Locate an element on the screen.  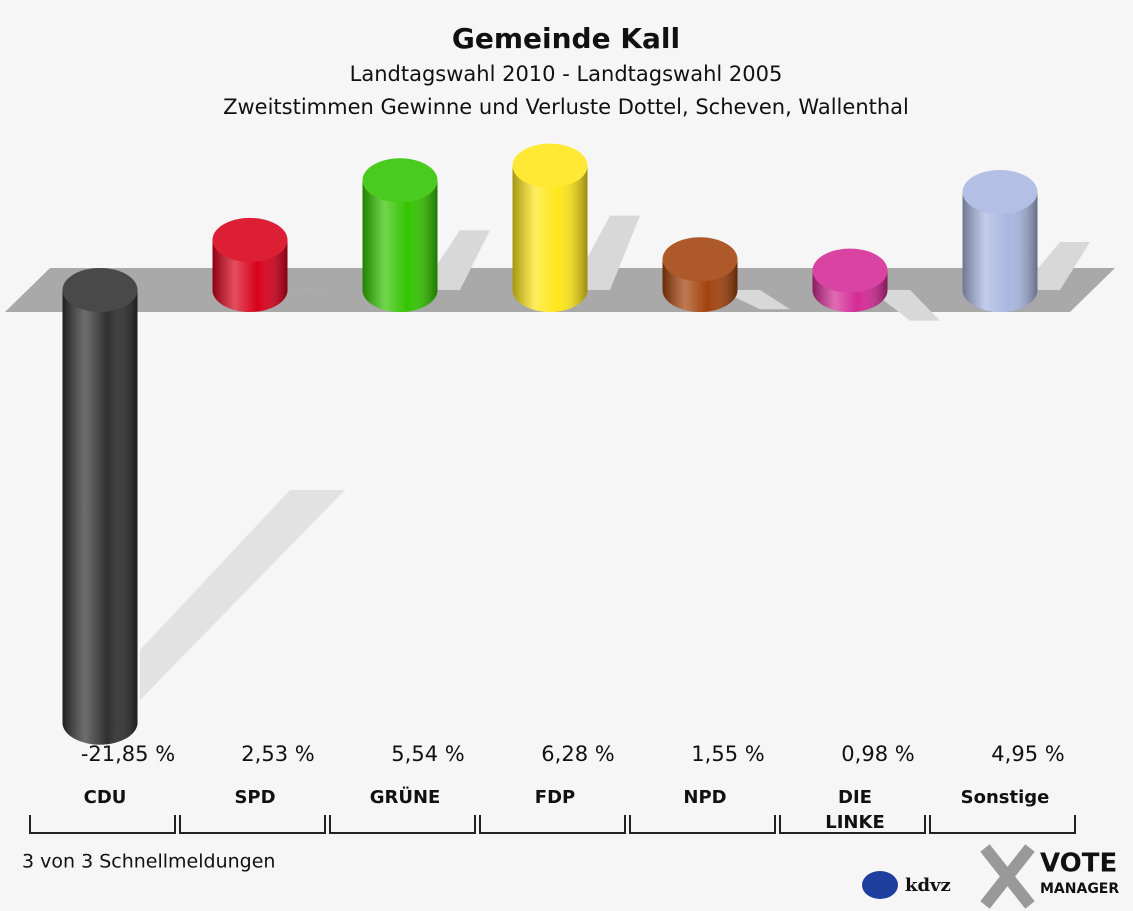
x-tick-label: SPD is located at coordinates (255, 797).